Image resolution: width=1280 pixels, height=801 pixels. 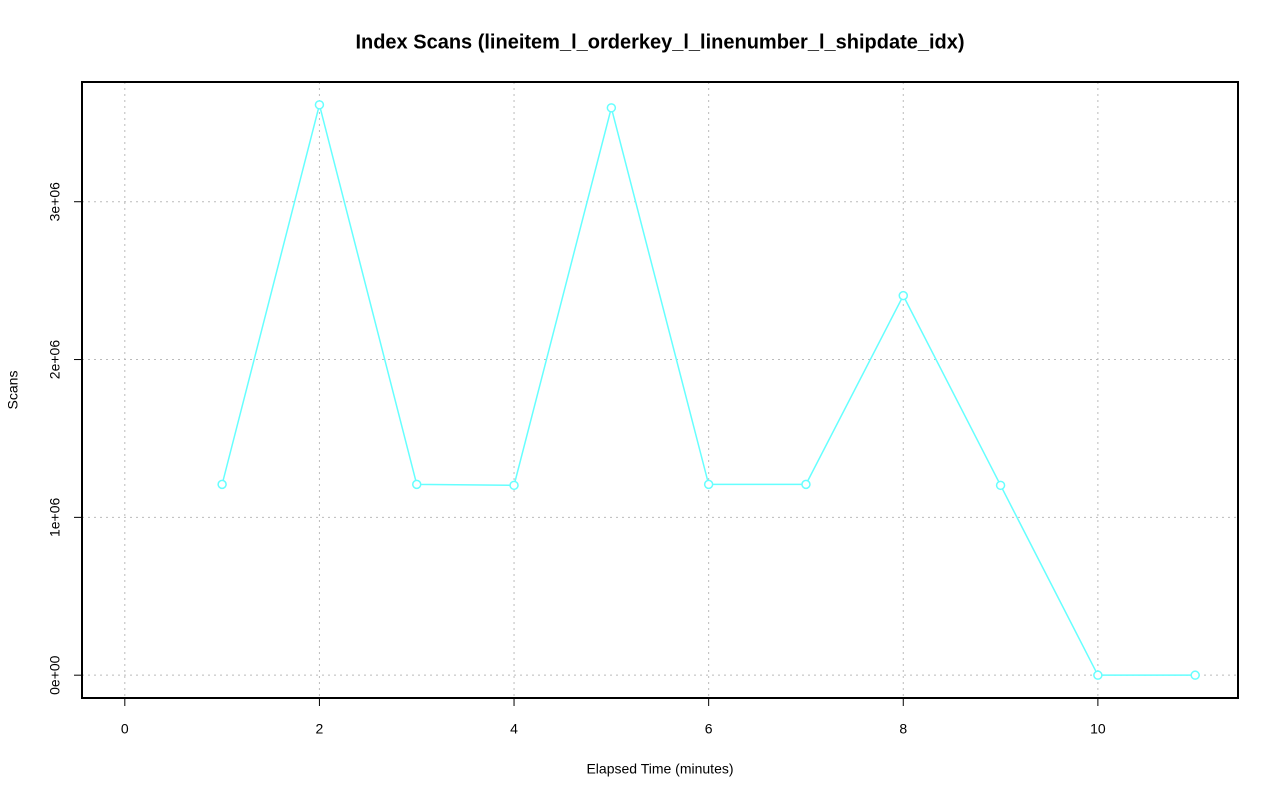 What do you see at coordinates (55, 360) in the screenshot?
I see `y-tick-label: 2e+06` at bounding box center [55, 360].